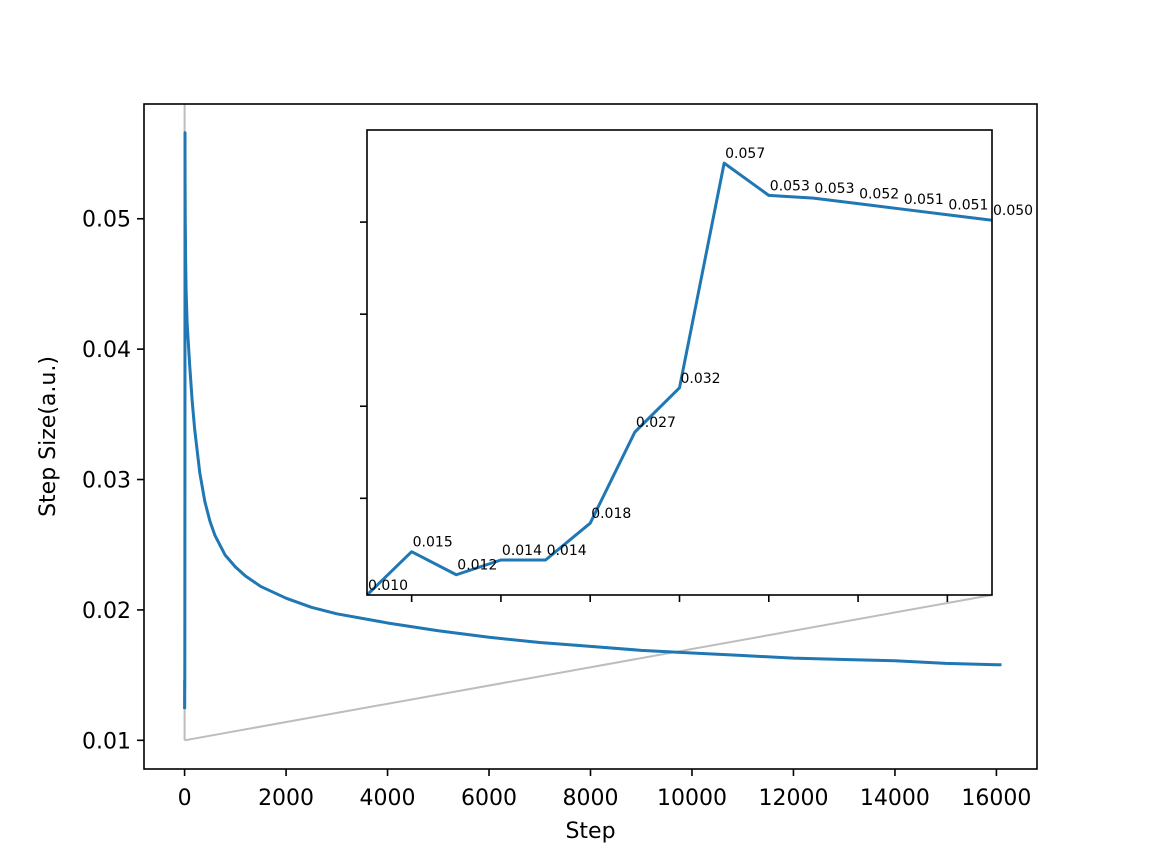  What do you see at coordinates (591, 798) in the screenshot?
I see `main-x-tick-label: 8000` at bounding box center [591, 798].